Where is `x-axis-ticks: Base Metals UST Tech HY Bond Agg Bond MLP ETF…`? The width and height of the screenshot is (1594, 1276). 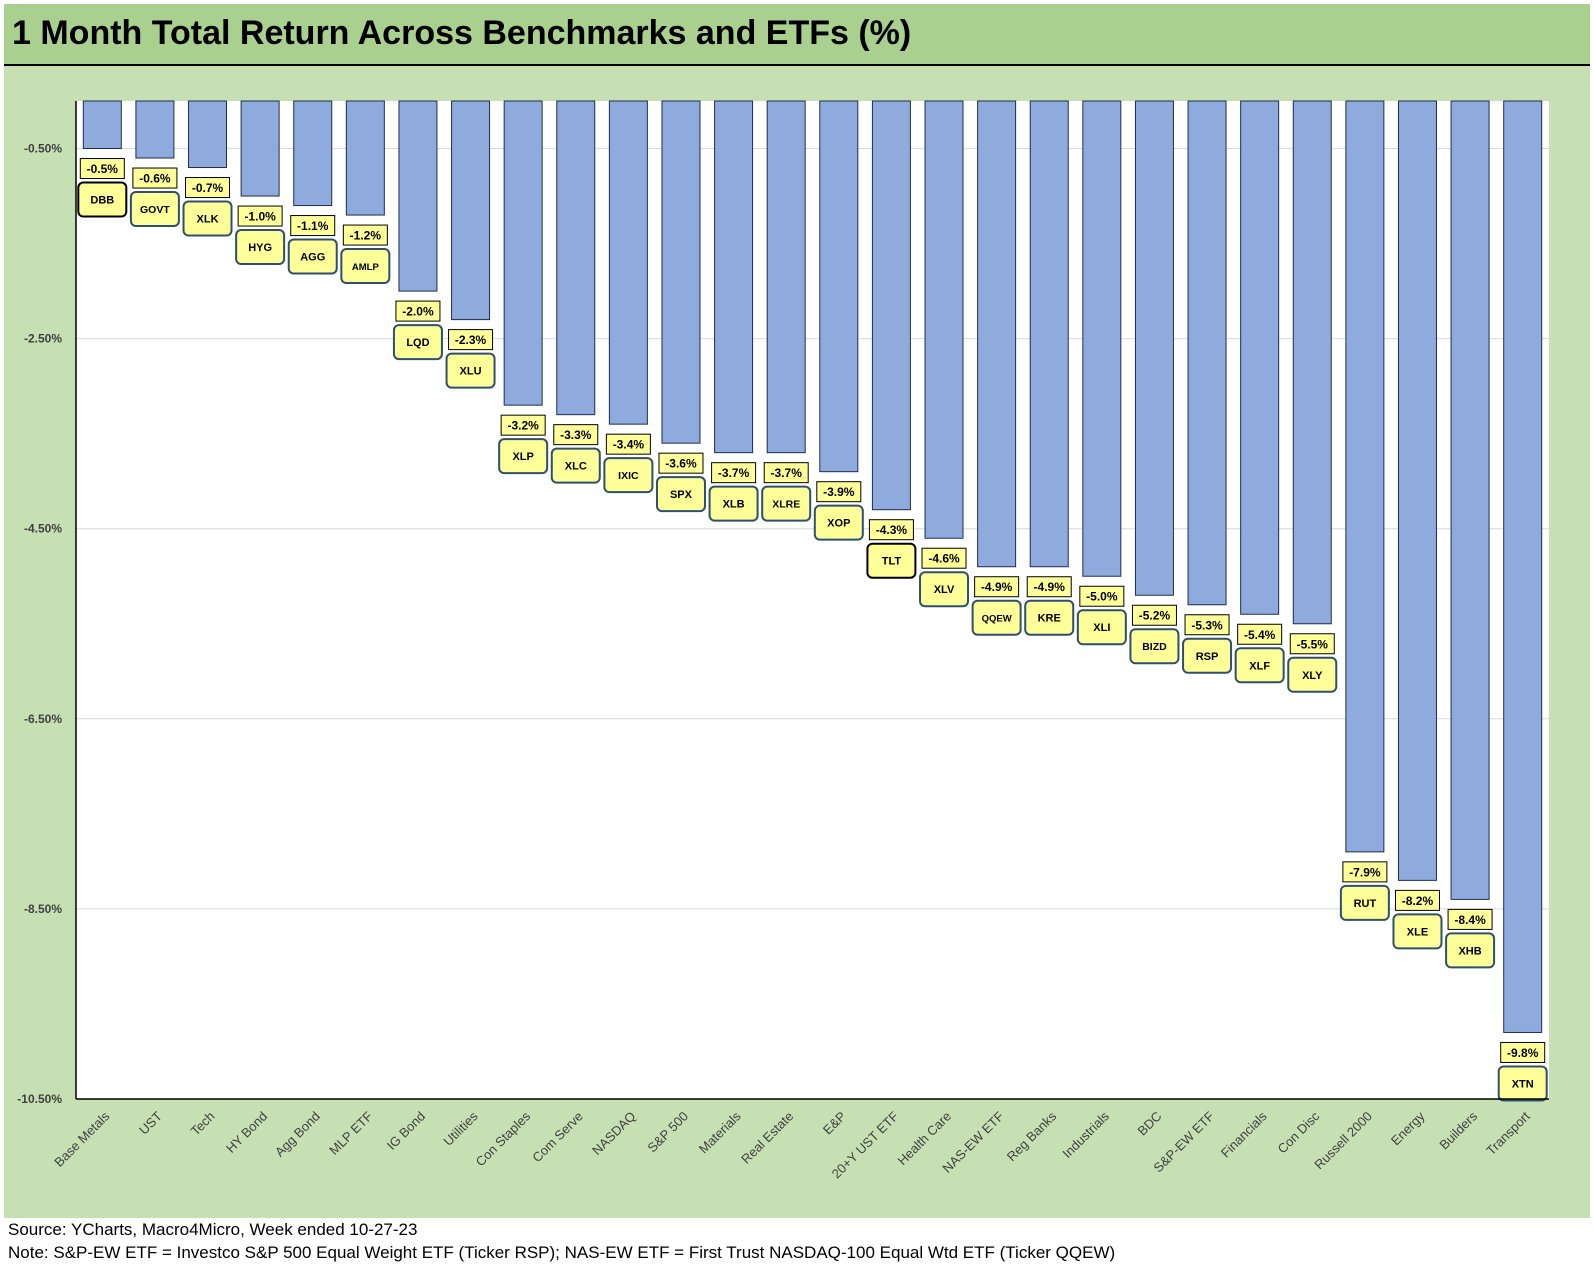 x-axis-ticks: Base Metals UST Tech HY Bond Agg Bond MLP ETF… is located at coordinates (792, 1144).